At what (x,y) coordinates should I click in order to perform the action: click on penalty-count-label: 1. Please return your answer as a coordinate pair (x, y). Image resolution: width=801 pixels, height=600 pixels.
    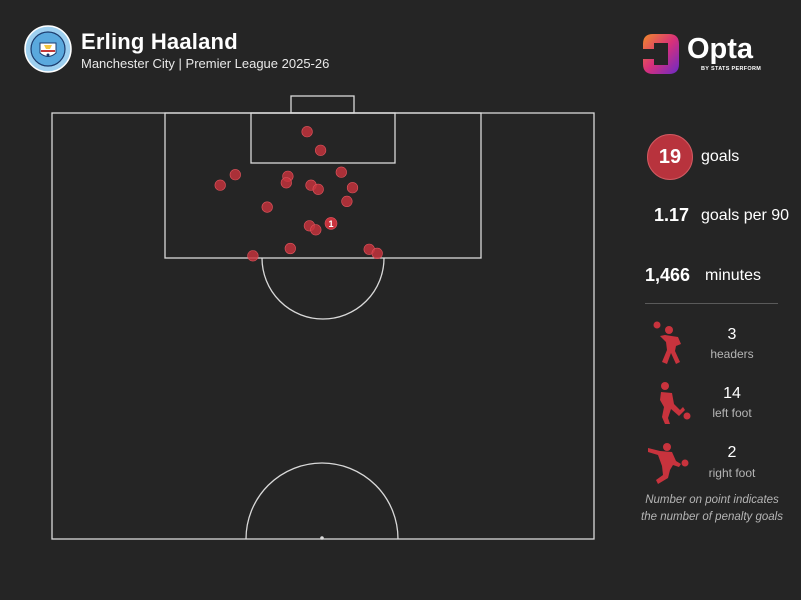
    Looking at the image, I should click on (330, 224).